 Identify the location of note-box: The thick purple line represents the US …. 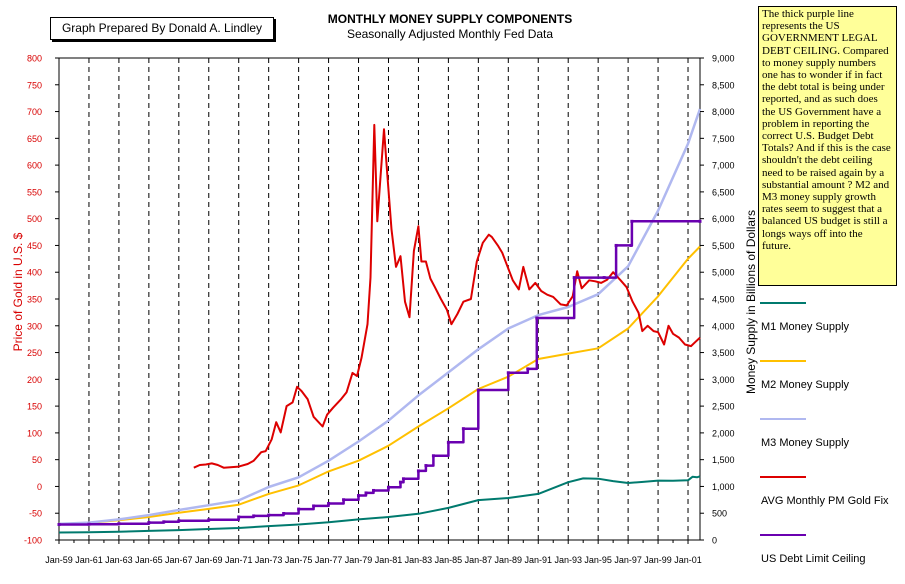
(827, 146).